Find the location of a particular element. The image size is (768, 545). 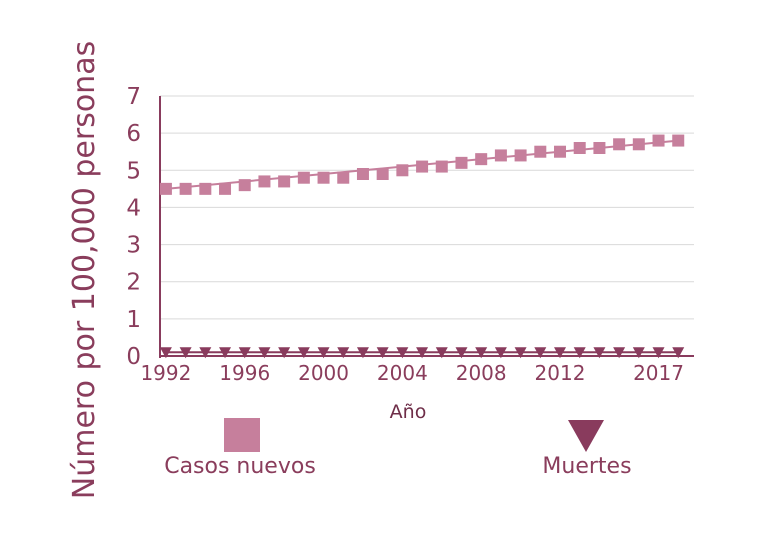

y-tick-label: 7 is located at coordinates (133, 97).